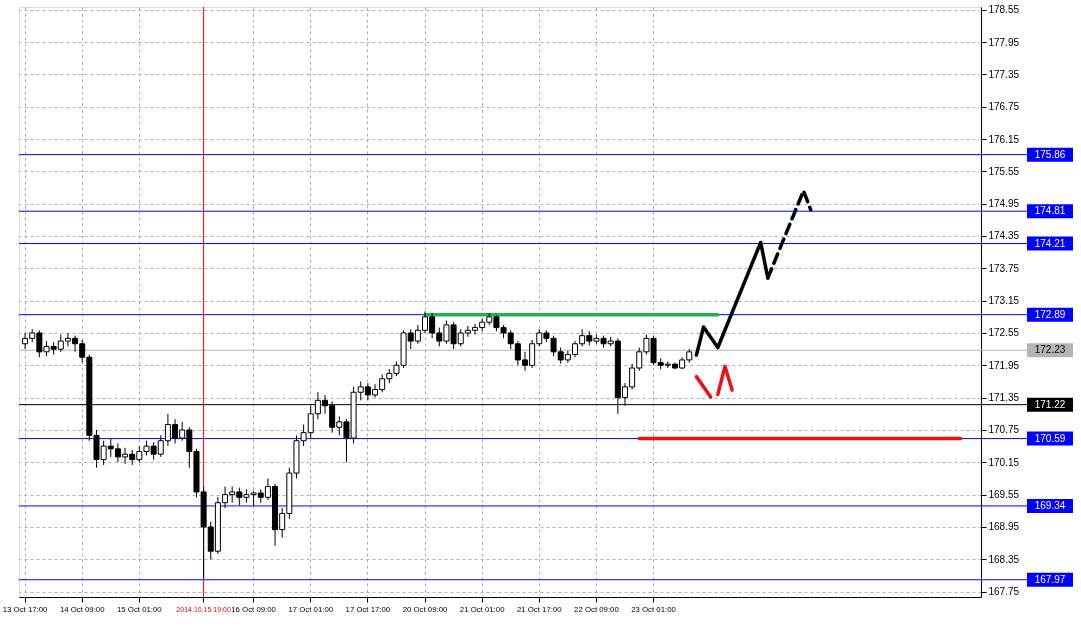 This screenshot has width=1081, height=643. What do you see at coordinates (1050, 243) in the screenshot?
I see `ref-line-label: 174.21` at bounding box center [1050, 243].